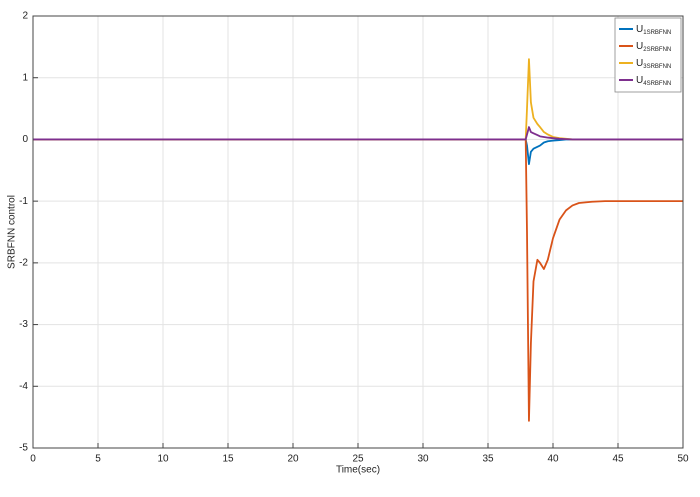 This screenshot has width=700, height=497. What do you see at coordinates (25, 16) in the screenshot?
I see `y-tick-label: 2` at bounding box center [25, 16].